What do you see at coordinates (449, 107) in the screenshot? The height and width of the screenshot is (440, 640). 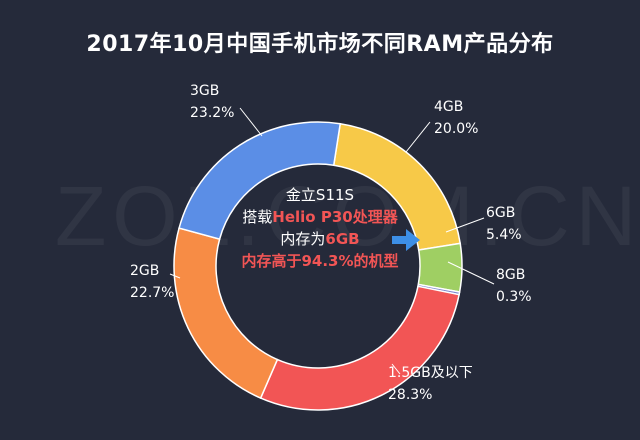 I see `slice-name: 4GB` at bounding box center [449, 107].